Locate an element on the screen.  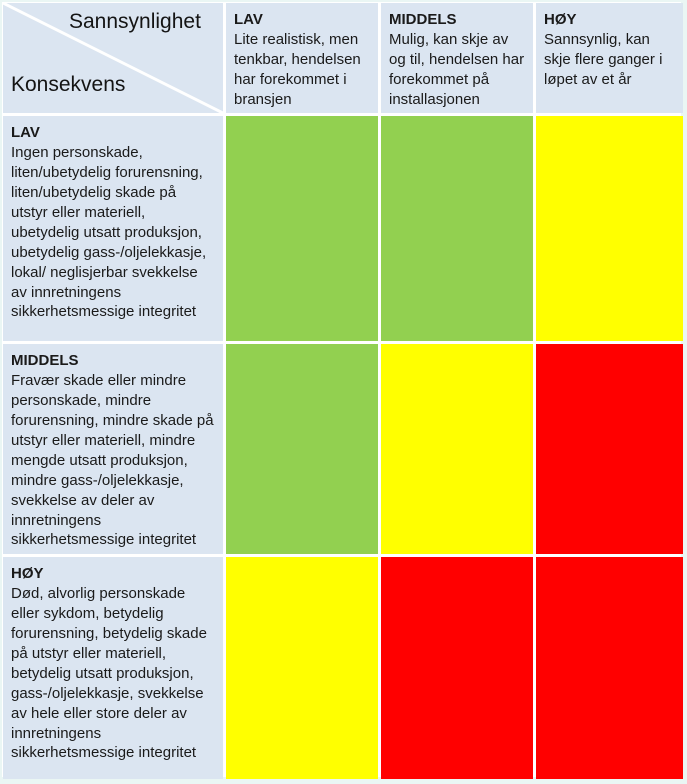
risk-cell-middels-middels is located at coordinates (457, 449).